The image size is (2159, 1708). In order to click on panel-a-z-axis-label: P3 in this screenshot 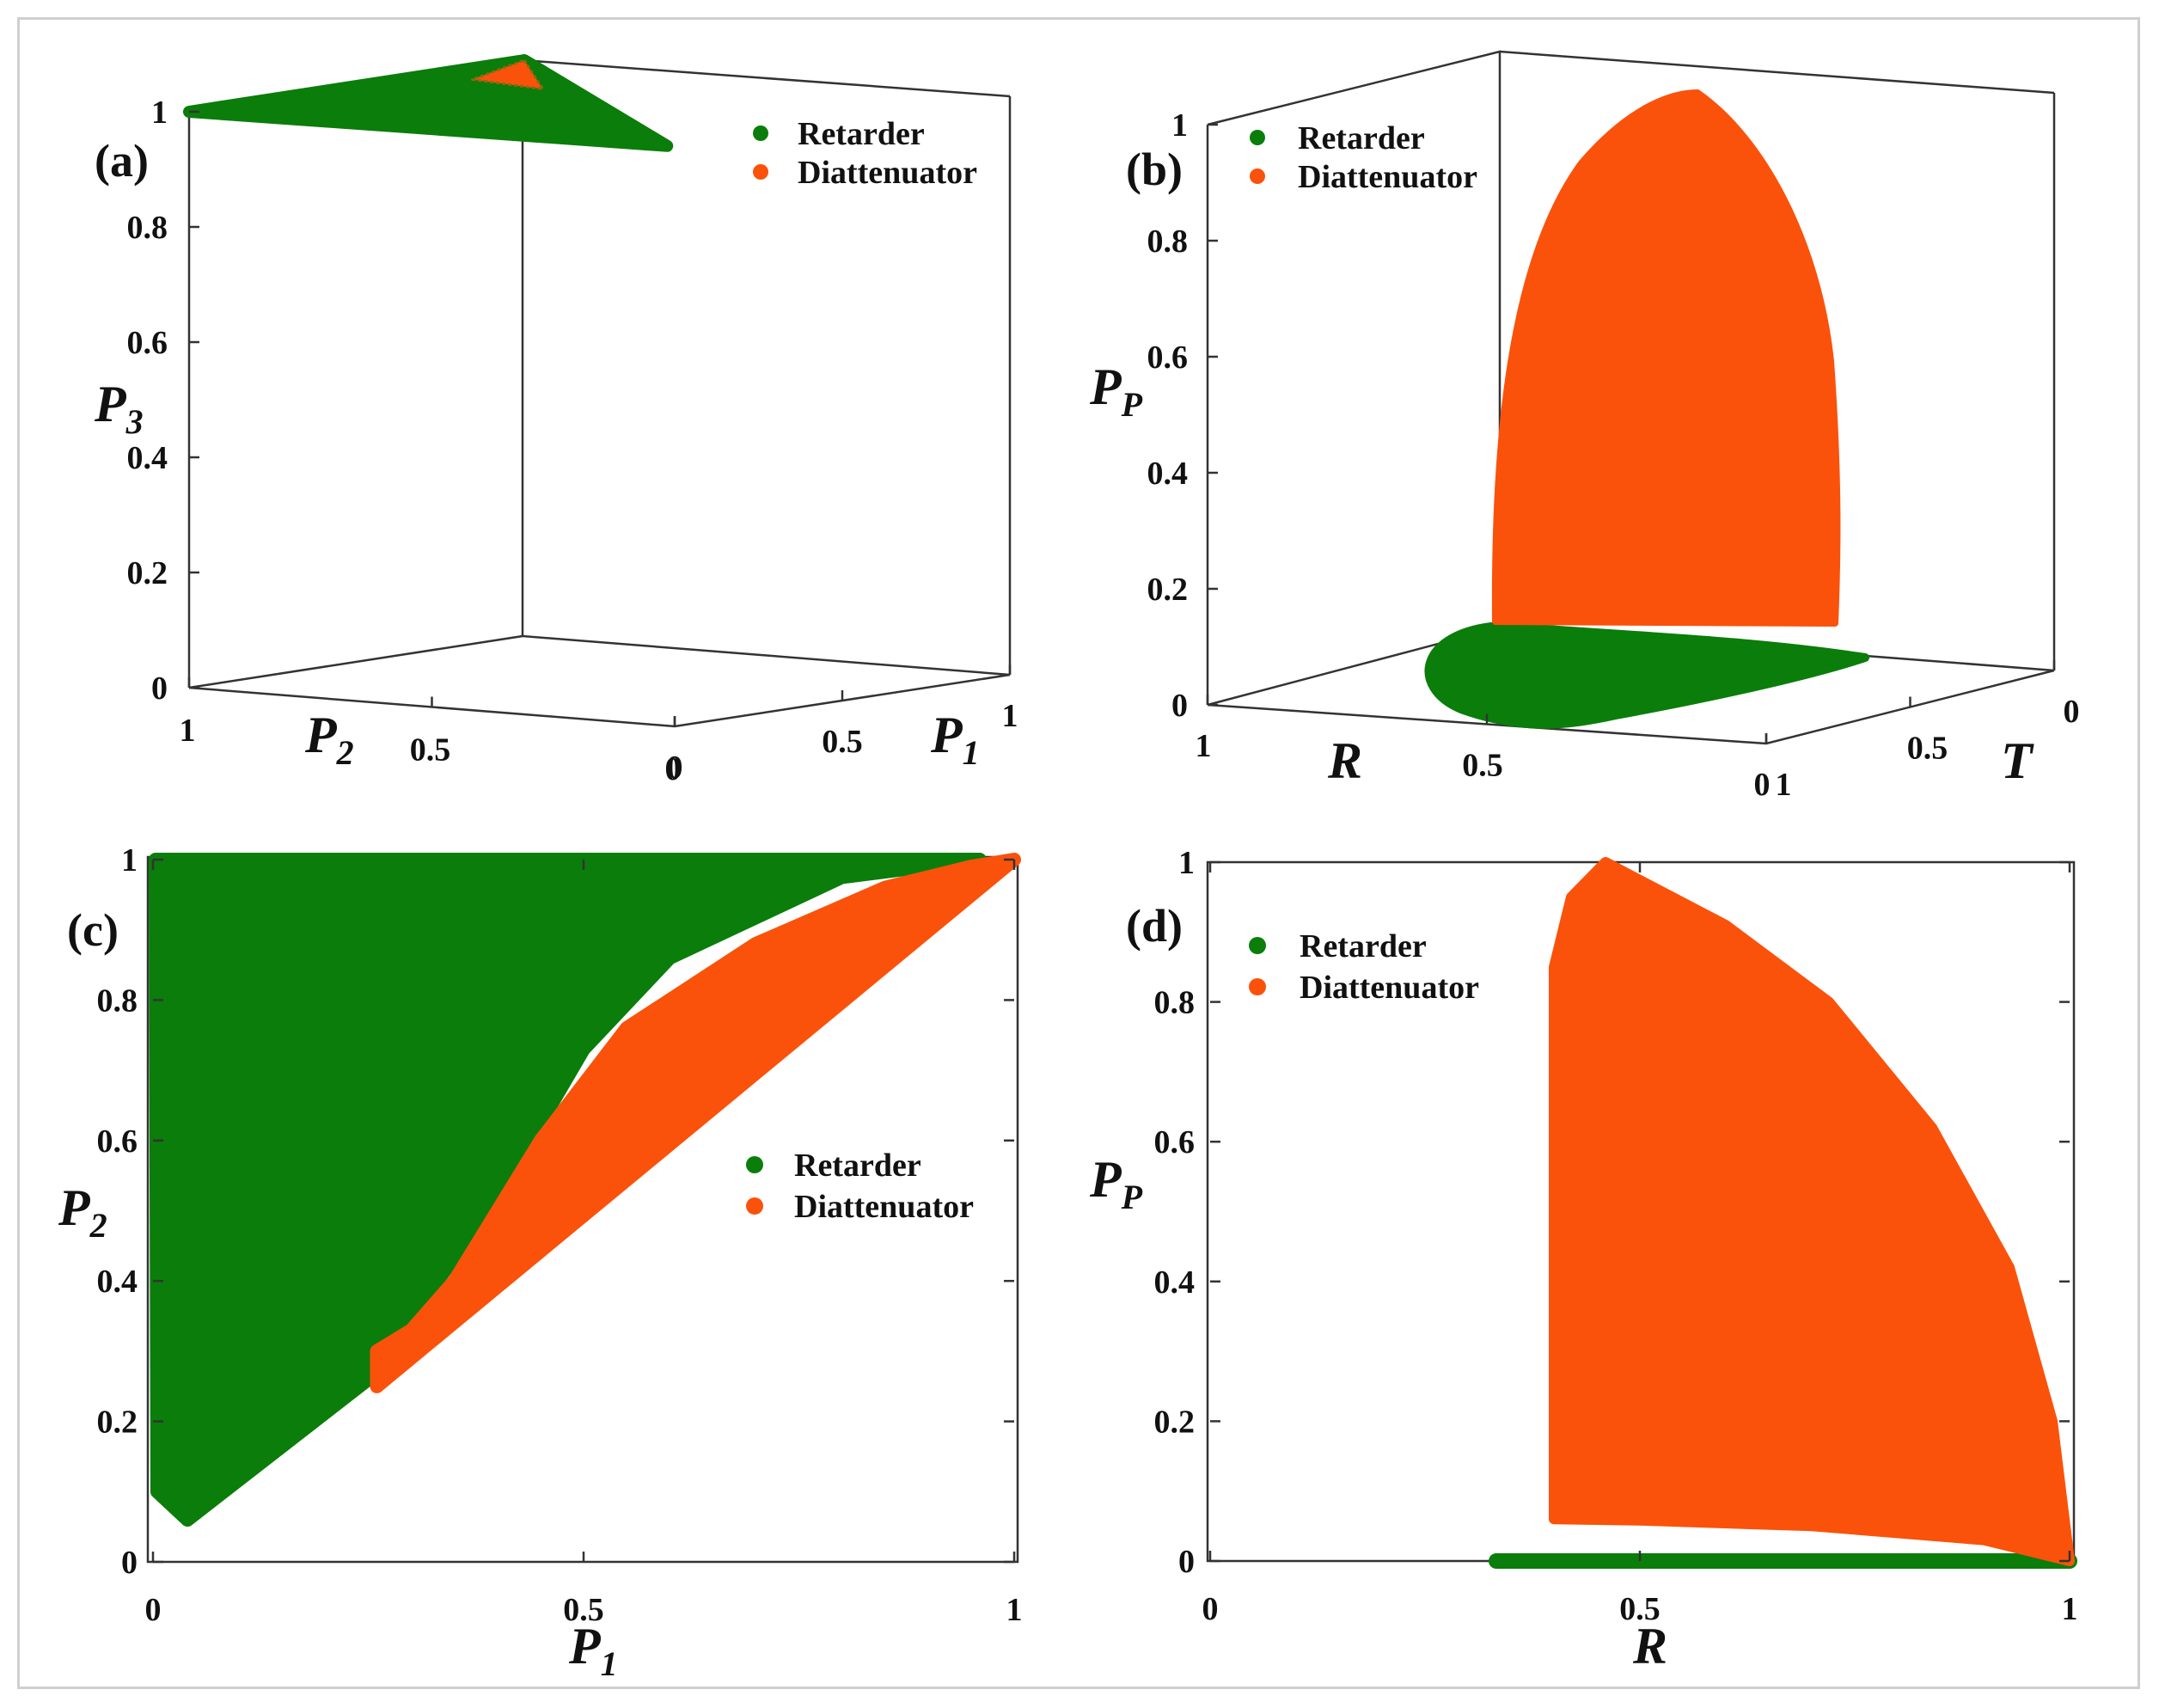, I will do `click(119, 408)`.